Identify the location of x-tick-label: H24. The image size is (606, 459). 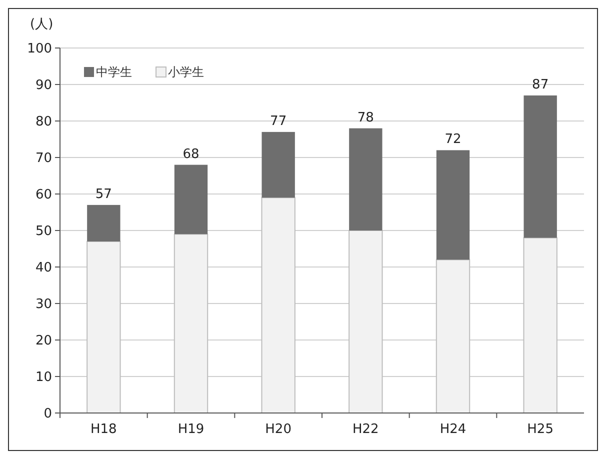
(453, 429).